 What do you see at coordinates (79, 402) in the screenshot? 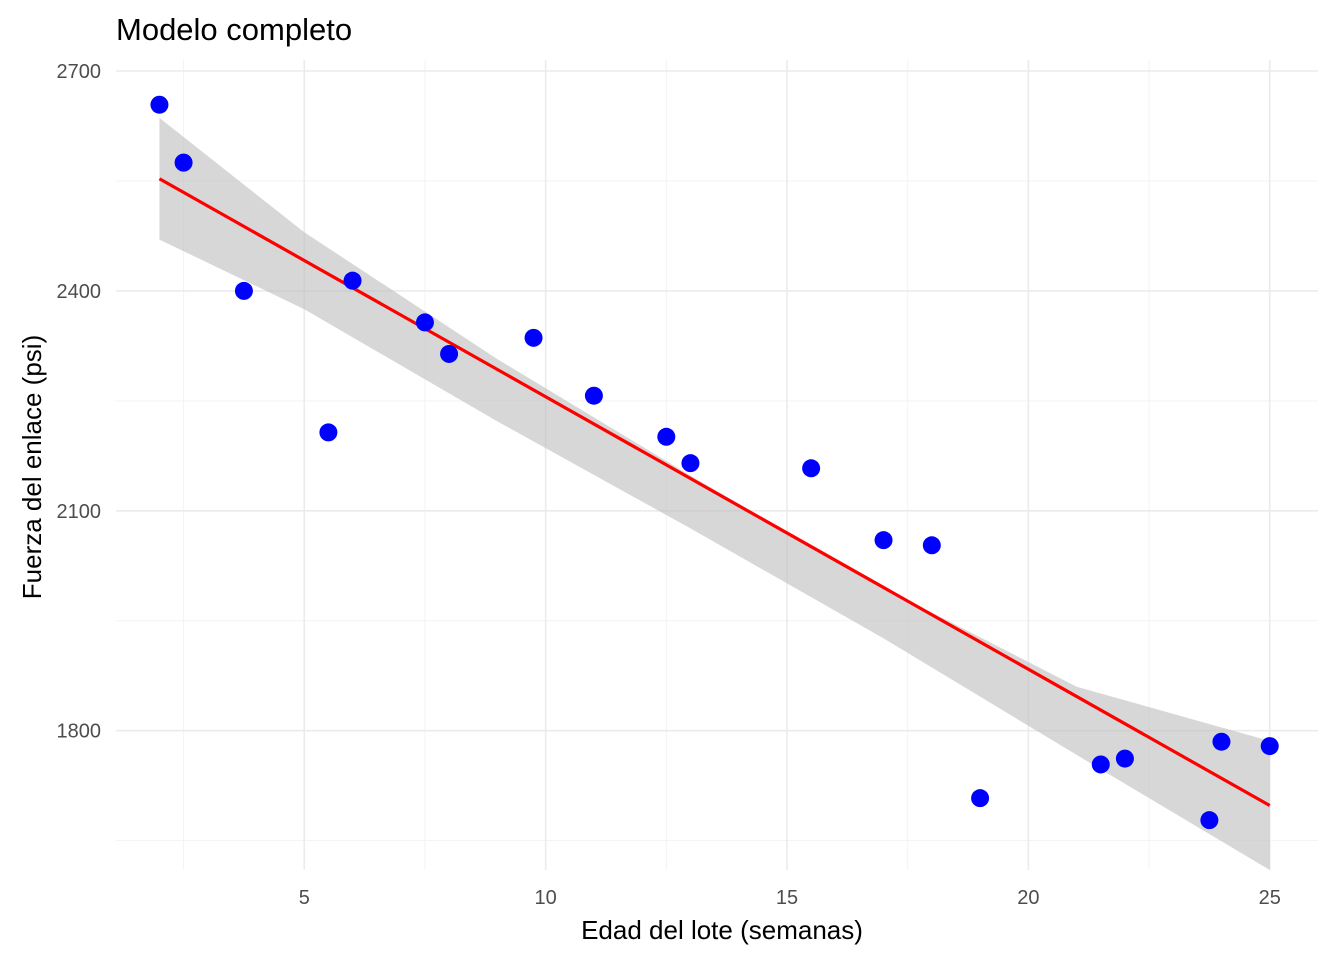
I see `y-axis-ticks: 1800 2100 2400 2700` at bounding box center [79, 402].